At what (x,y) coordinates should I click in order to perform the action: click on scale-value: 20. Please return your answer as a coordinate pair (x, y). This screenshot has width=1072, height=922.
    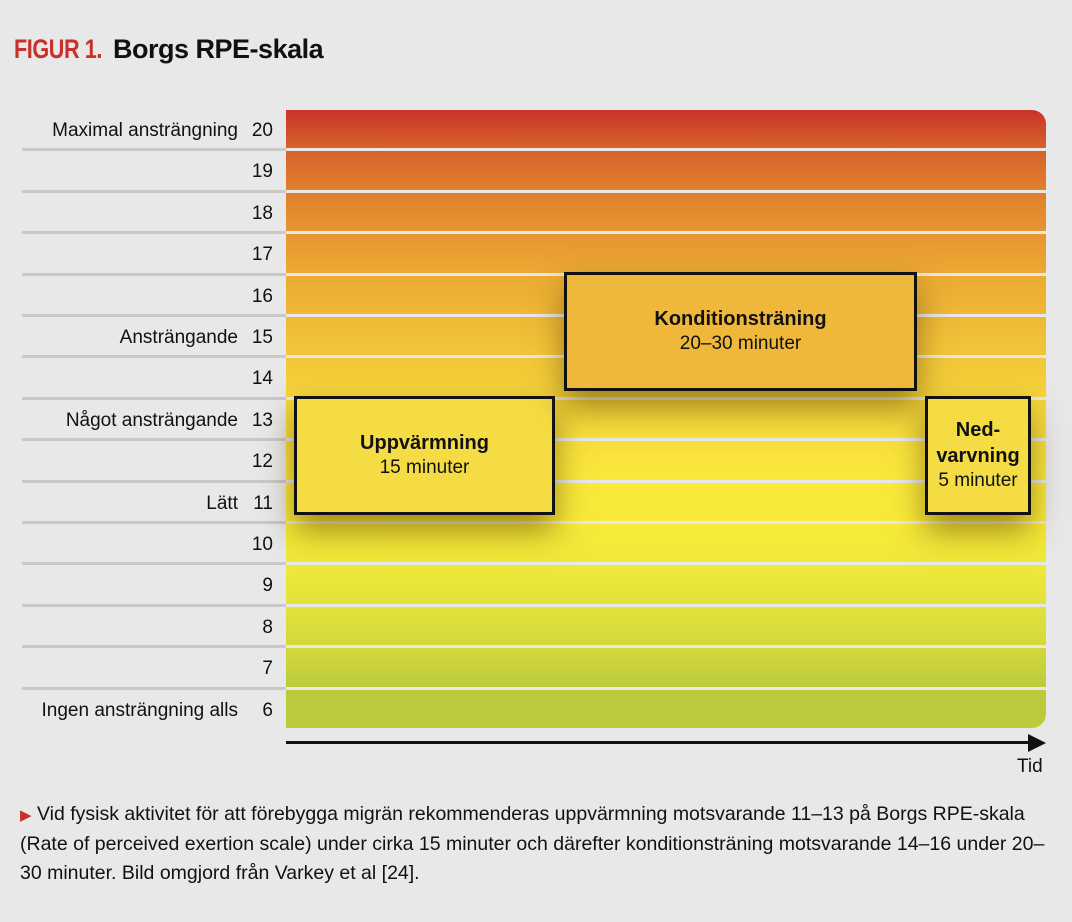
    Looking at the image, I should click on (262, 130).